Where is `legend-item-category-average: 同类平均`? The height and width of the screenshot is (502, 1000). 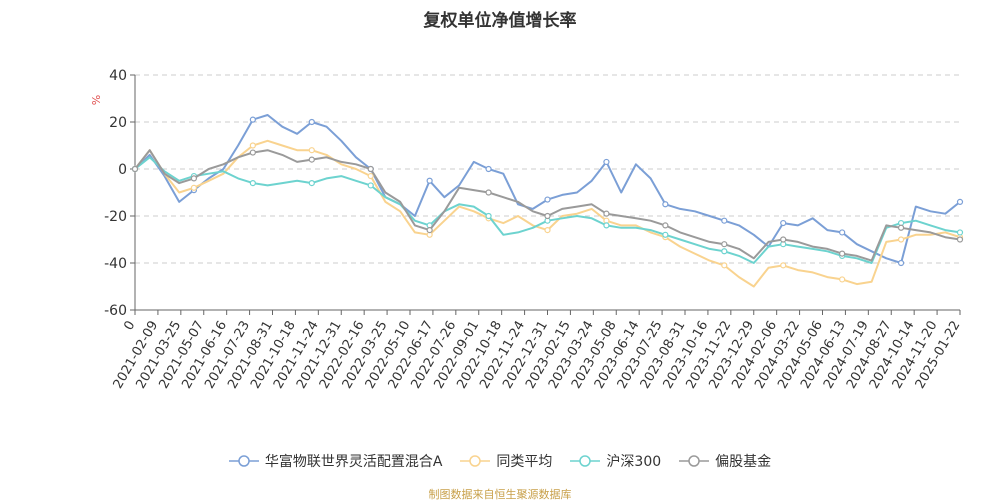 legend-item-category-average: 同类平均 is located at coordinates (506, 461).